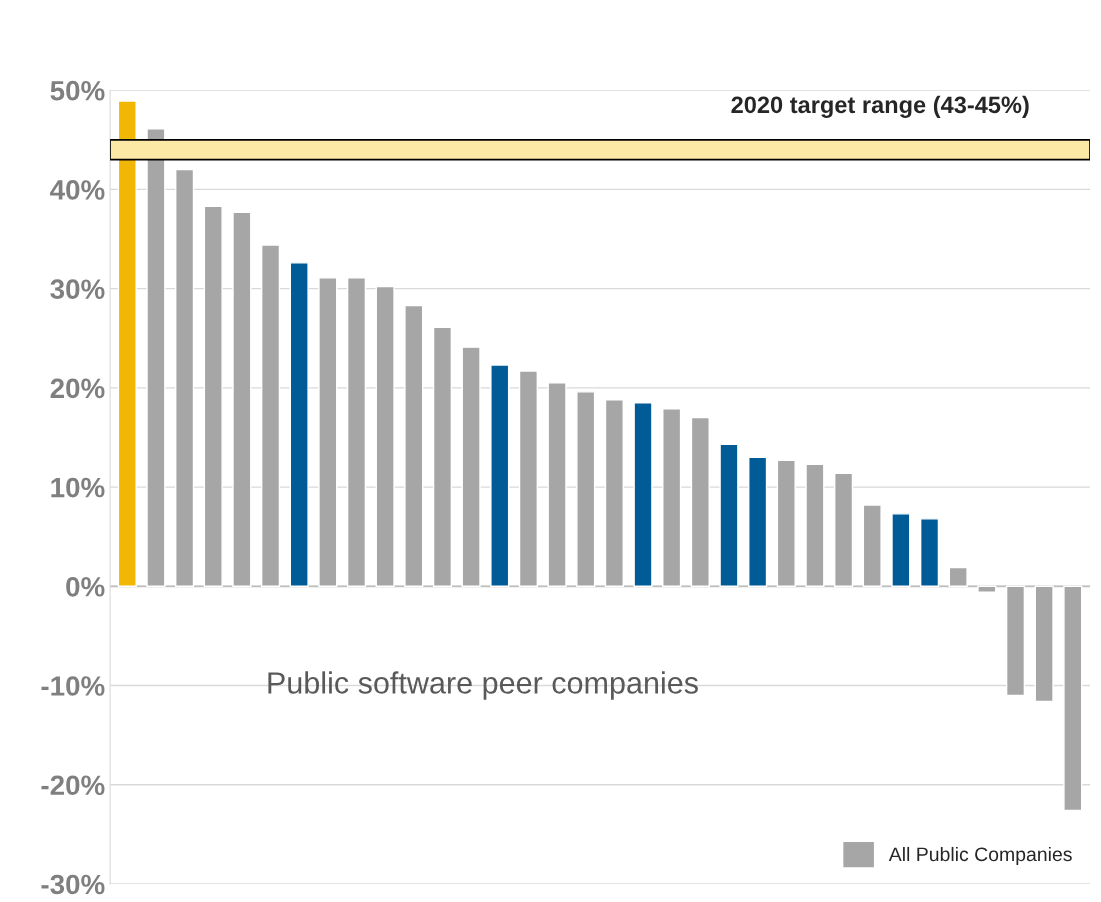  I want to click on legend-label: All Public Companies, so click(980, 856).